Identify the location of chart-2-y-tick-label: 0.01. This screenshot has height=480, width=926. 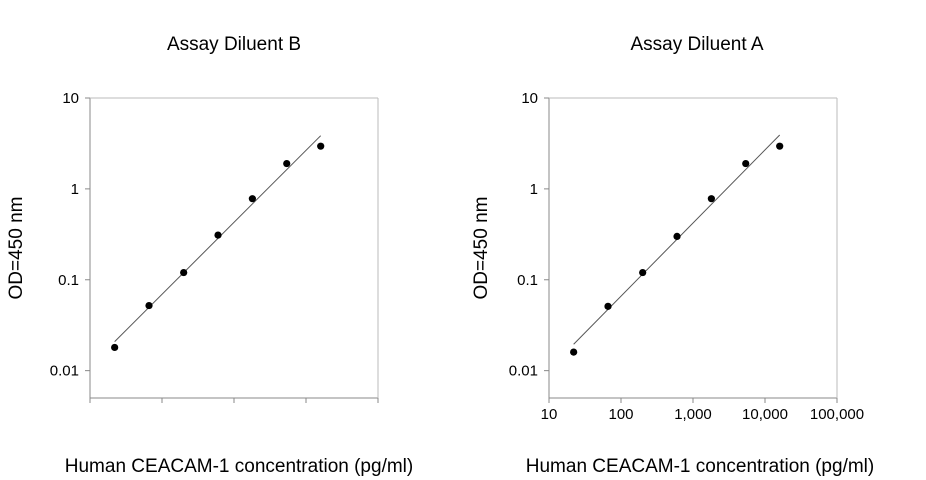
(523, 371).